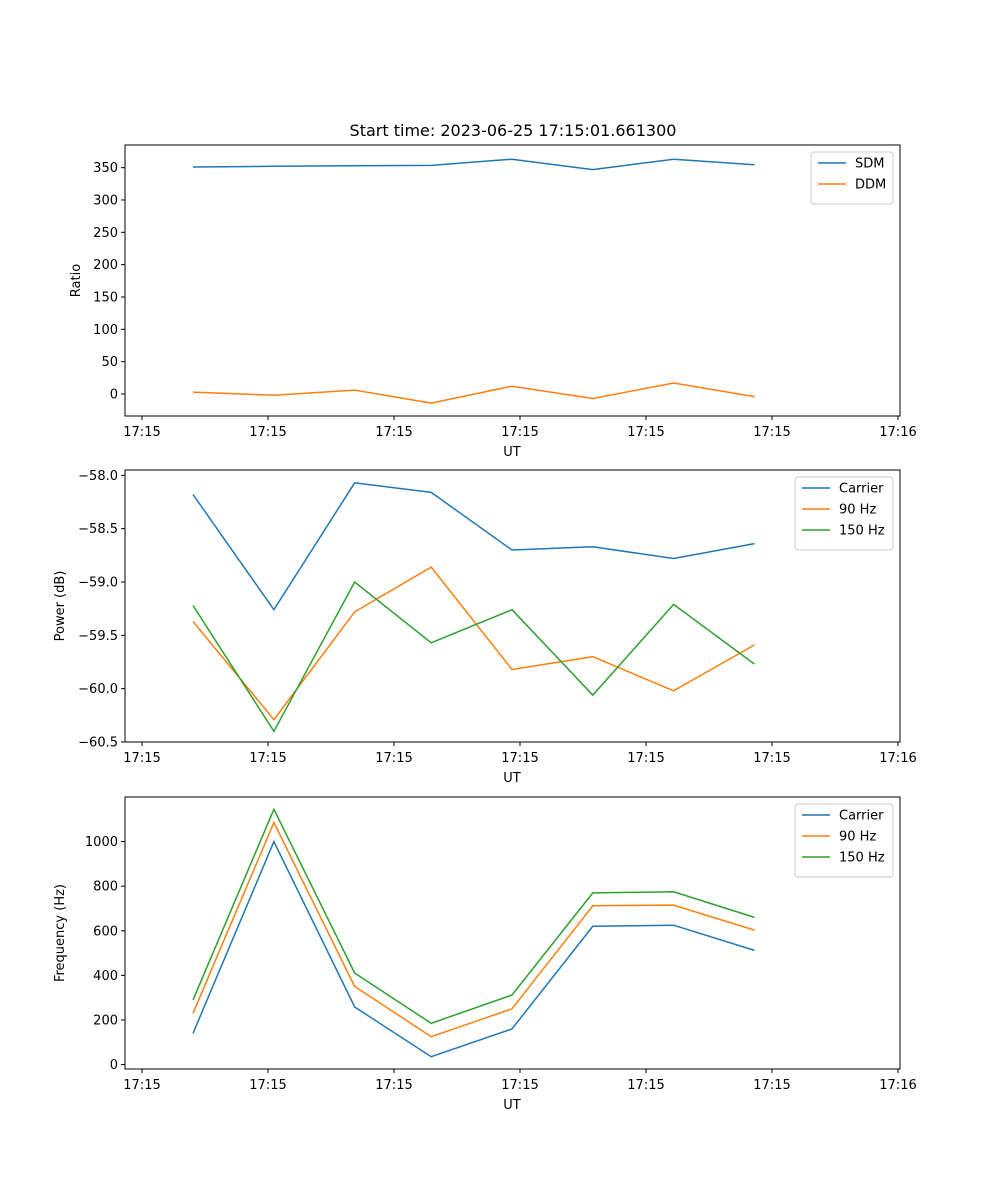 The height and width of the screenshot is (1200, 1000). Describe the element at coordinates (60, 606) in the screenshot. I see `y-axis-label: Power (dB)` at that location.